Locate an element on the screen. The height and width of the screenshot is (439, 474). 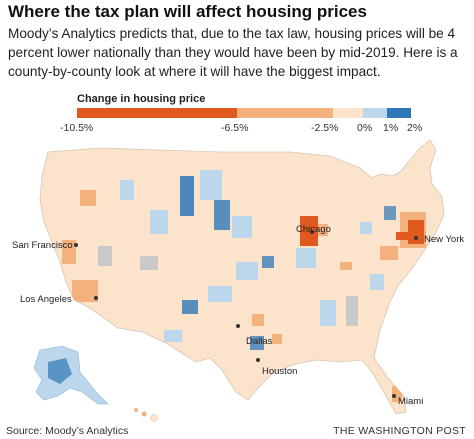
alaska is located at coordinates (71, 375).